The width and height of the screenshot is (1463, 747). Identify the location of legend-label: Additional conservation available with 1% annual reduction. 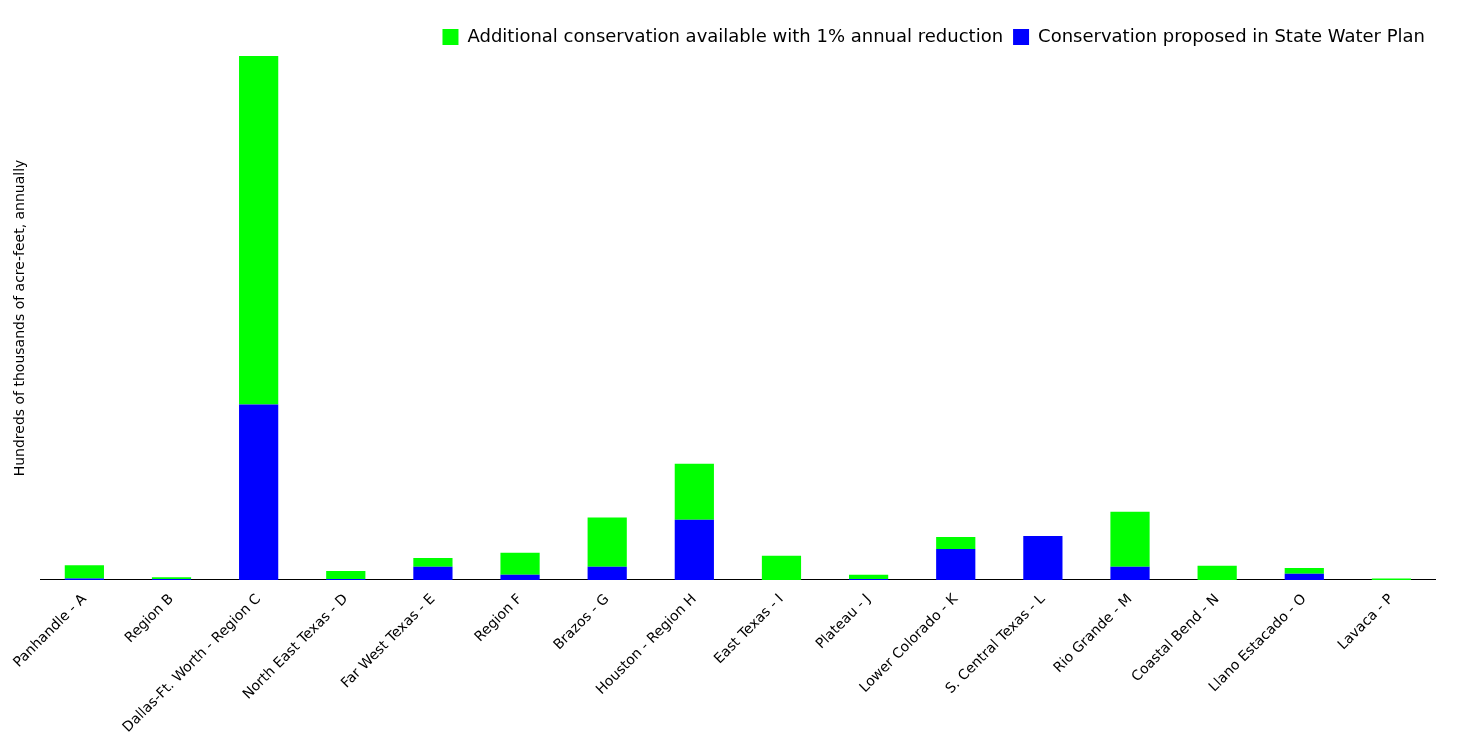
(735, 35).